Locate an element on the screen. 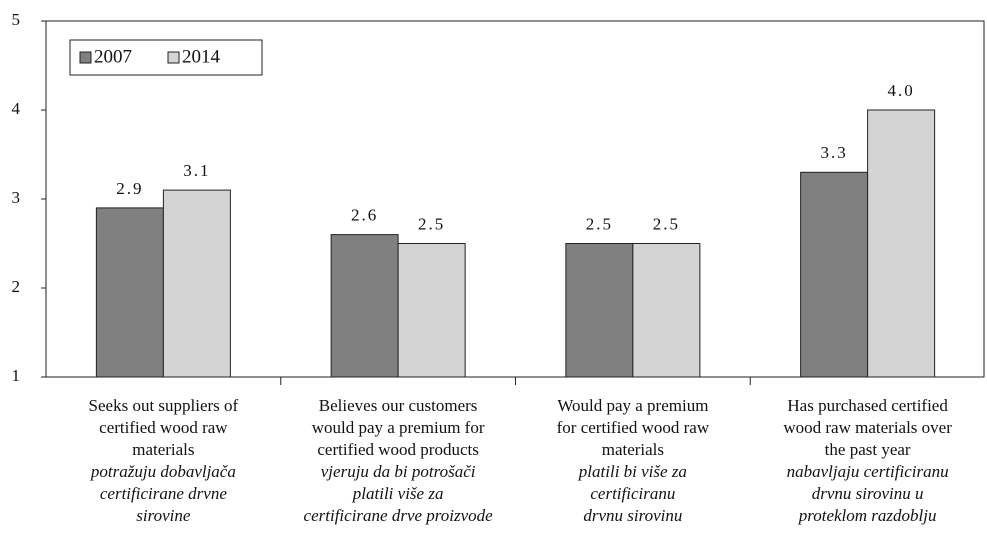 The width and height of the screenshot is (987, 550). x-tick-translation: potražuju dobavljača is located at coordinates (163, 471).